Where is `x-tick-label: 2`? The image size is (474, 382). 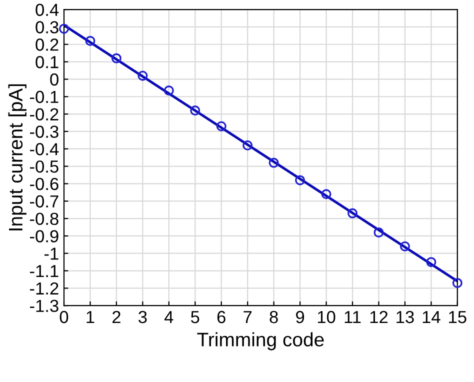
x-tick-label: 2 is located at coordinates (116, 317).